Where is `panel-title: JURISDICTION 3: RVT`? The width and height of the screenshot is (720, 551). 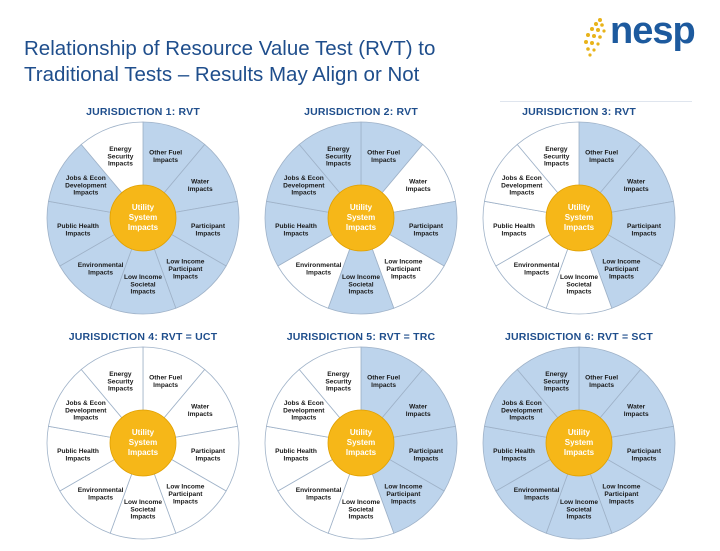 panel-title: JURISDICTION 3: RVT is located at coordinates (579, 112).